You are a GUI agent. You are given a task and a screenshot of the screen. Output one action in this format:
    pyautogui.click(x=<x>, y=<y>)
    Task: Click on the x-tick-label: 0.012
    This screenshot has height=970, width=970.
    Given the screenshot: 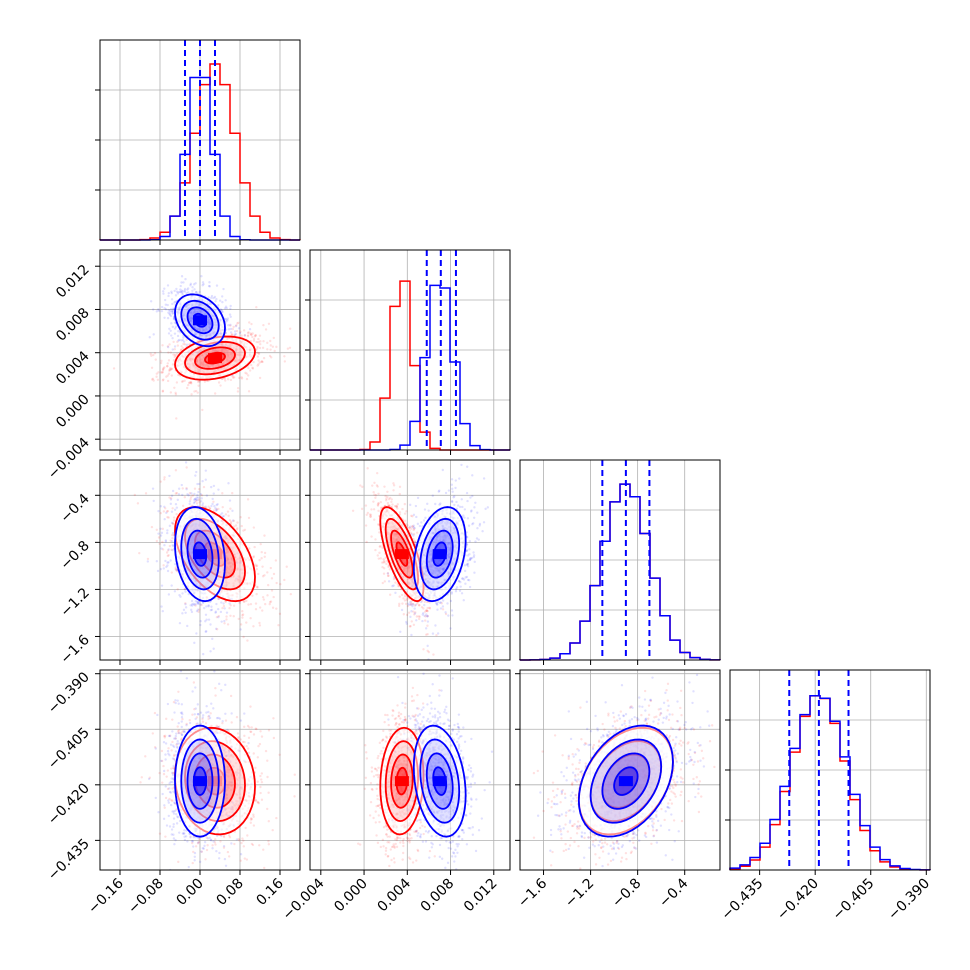 What is the action you would take?
    pyautogui.click(x=481, y=896)
    